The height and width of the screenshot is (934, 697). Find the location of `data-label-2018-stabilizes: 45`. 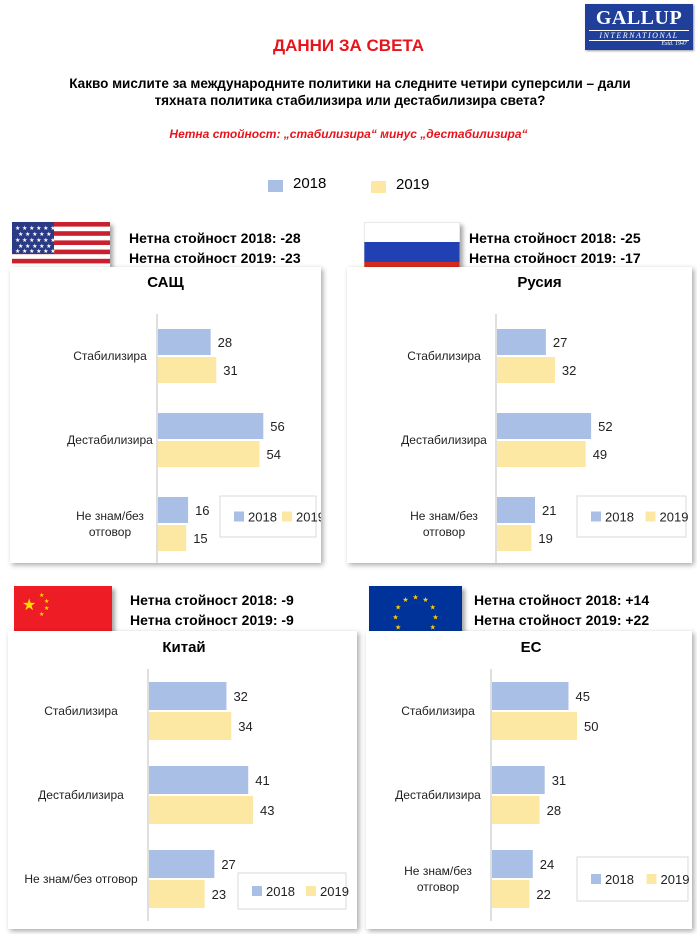

data-label-2018-stabilizes: 45 is located at coordinates (583, 696).